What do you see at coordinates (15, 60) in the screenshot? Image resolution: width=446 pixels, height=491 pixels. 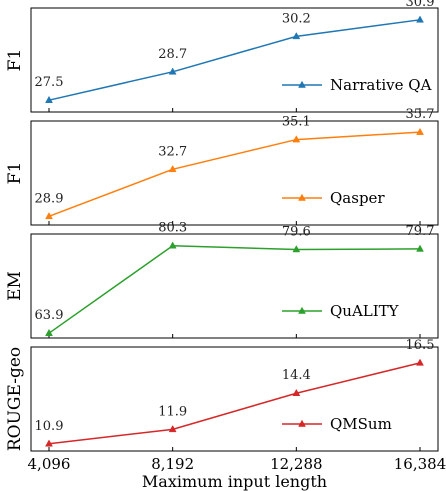 I see `y-axis-label-1: F1` at bounding box center [15, 60].